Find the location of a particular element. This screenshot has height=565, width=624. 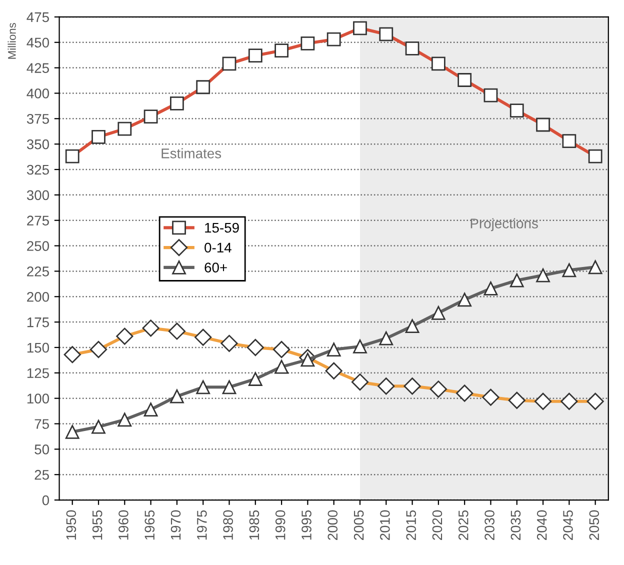

y-tick-label: 200 is located at coordinates (38, 297).